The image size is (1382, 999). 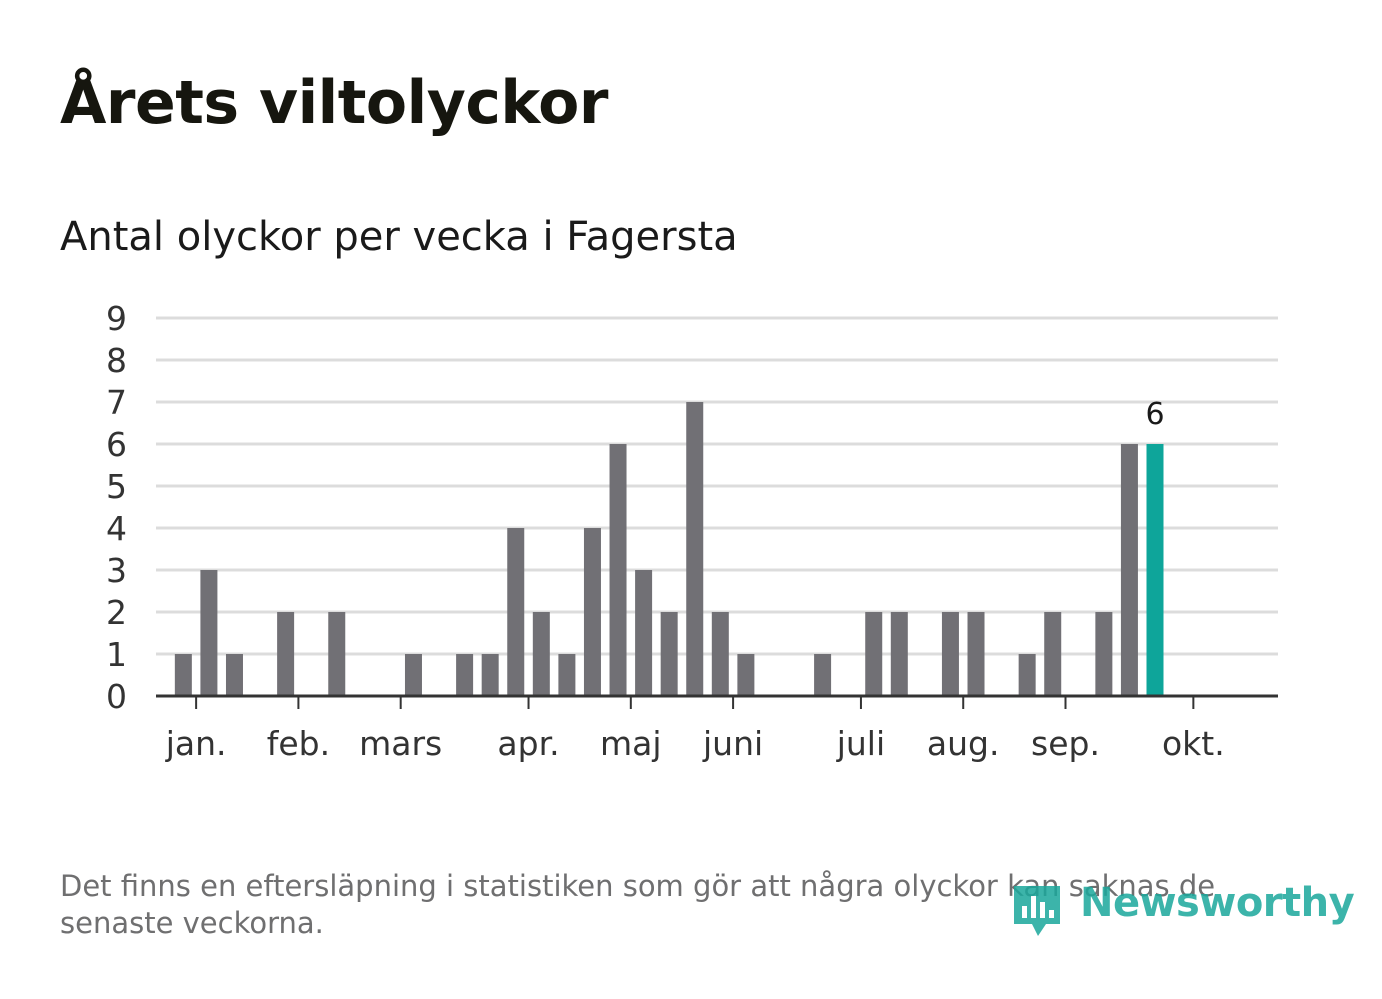 I want to click on x-tick-label: maj, so click(x=631, y=743).